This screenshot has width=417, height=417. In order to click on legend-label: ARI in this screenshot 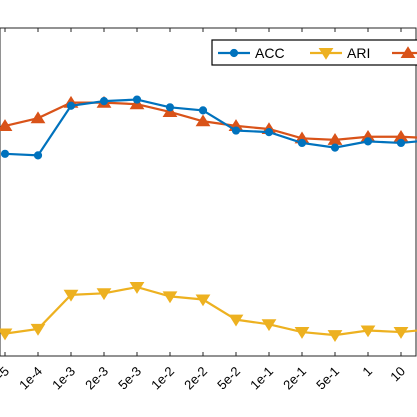, I will do `click(358, 53)`.